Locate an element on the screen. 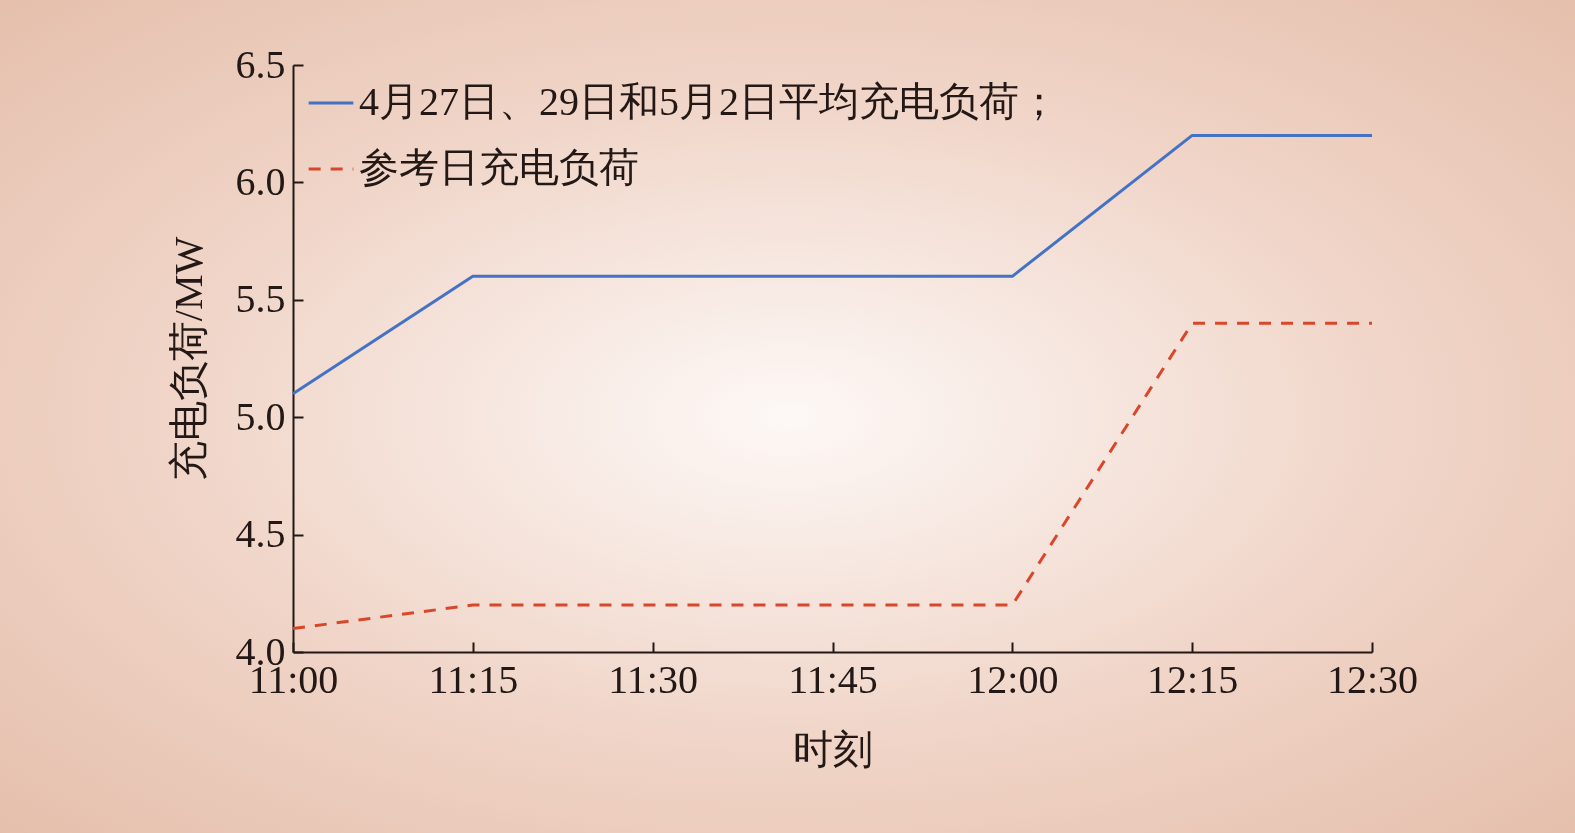 The image size is (1575, 833). legend-label: 4月27日、29日和5月2日平均充电负荷； is located at coordinates (709, 101).